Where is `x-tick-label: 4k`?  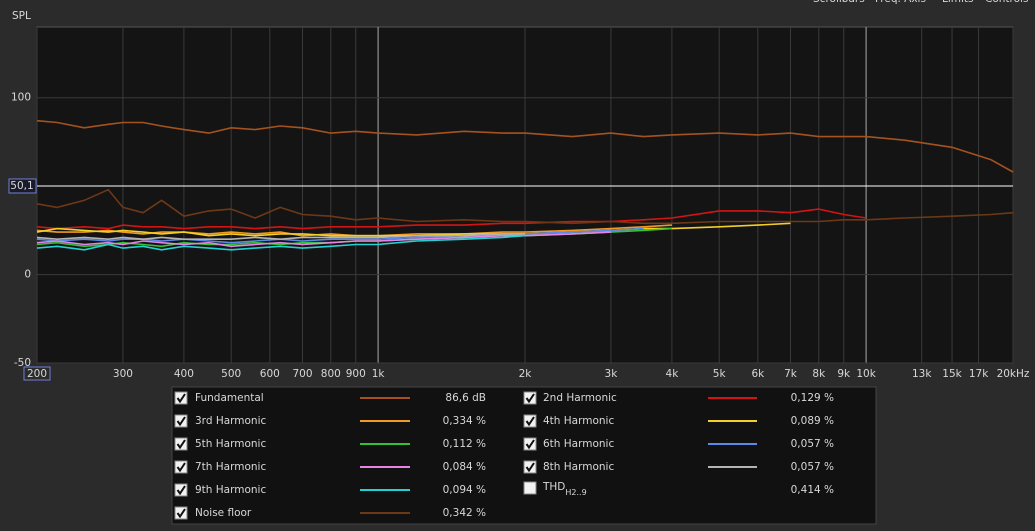 x-tick-label: 4k is located at coordinates (673, 374).